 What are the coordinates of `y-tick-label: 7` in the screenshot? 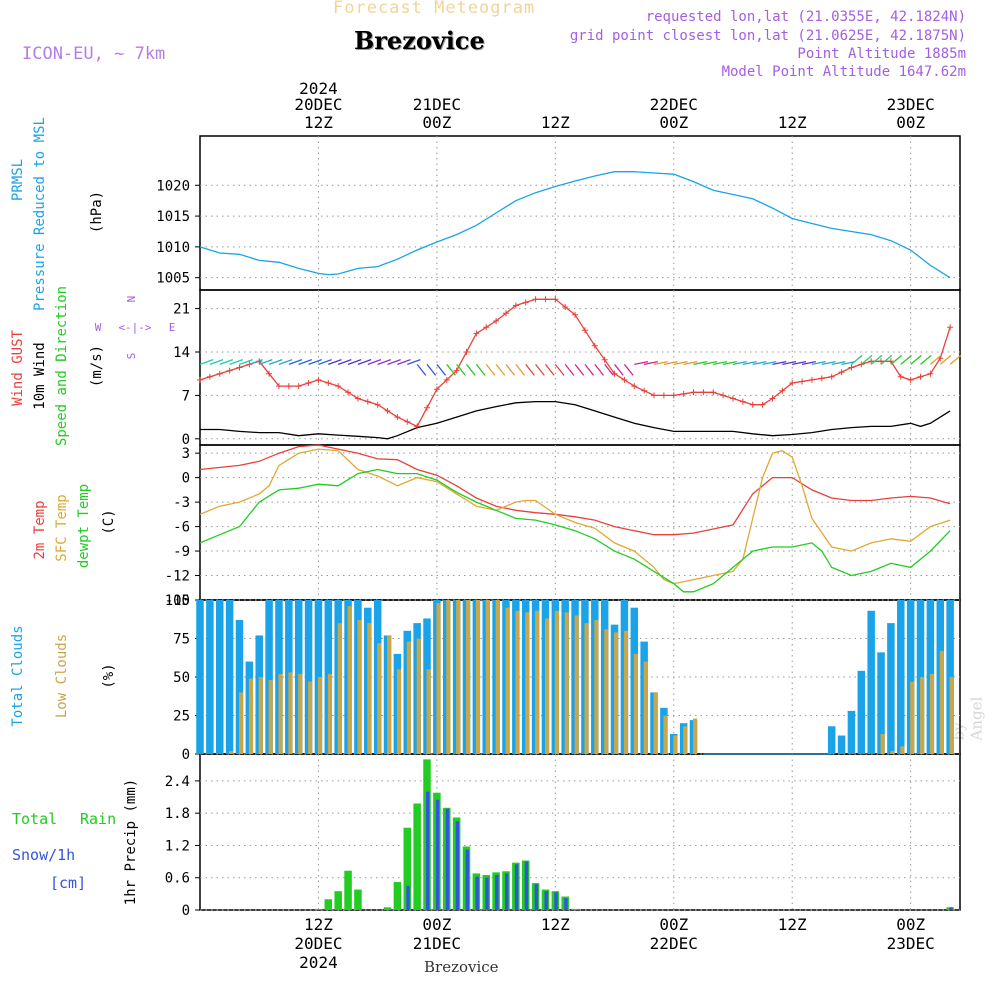 It's located at (186, 396).